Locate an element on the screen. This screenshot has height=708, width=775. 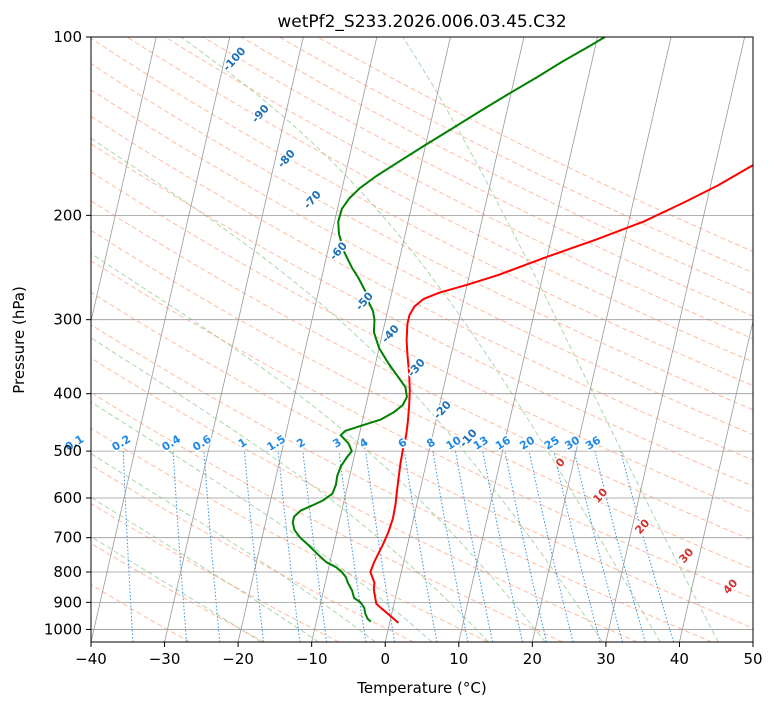
mixing-ratio-label: 25 is located at coordinates (552, 443).